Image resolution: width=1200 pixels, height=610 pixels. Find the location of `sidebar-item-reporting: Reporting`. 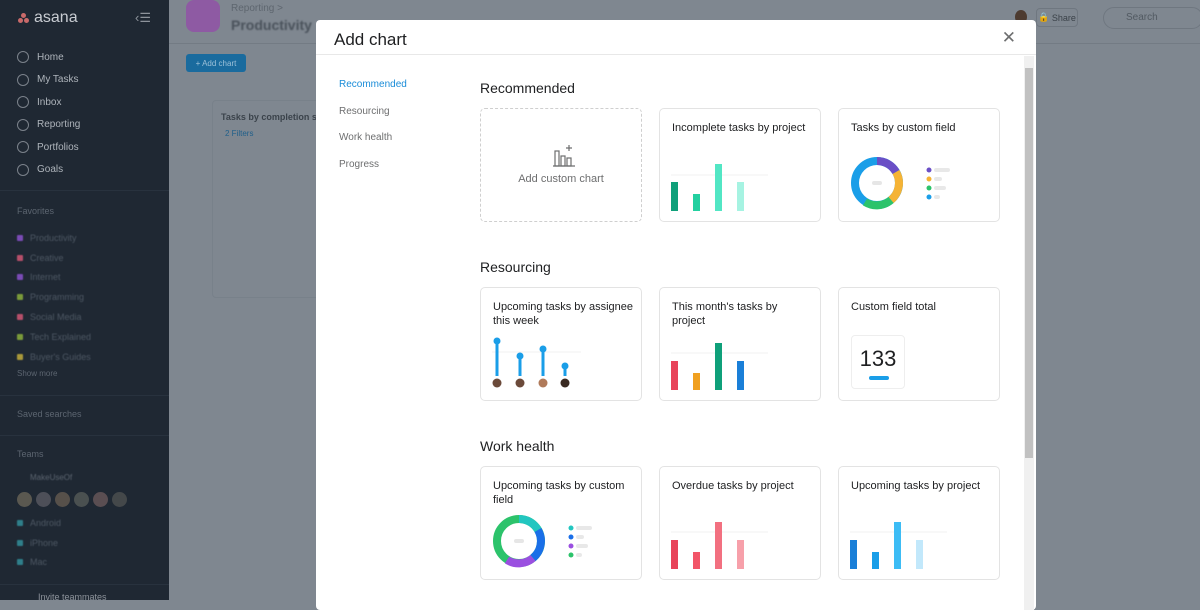

sidebar-item-reporting: Reporting is located at coordinates (48, 125).